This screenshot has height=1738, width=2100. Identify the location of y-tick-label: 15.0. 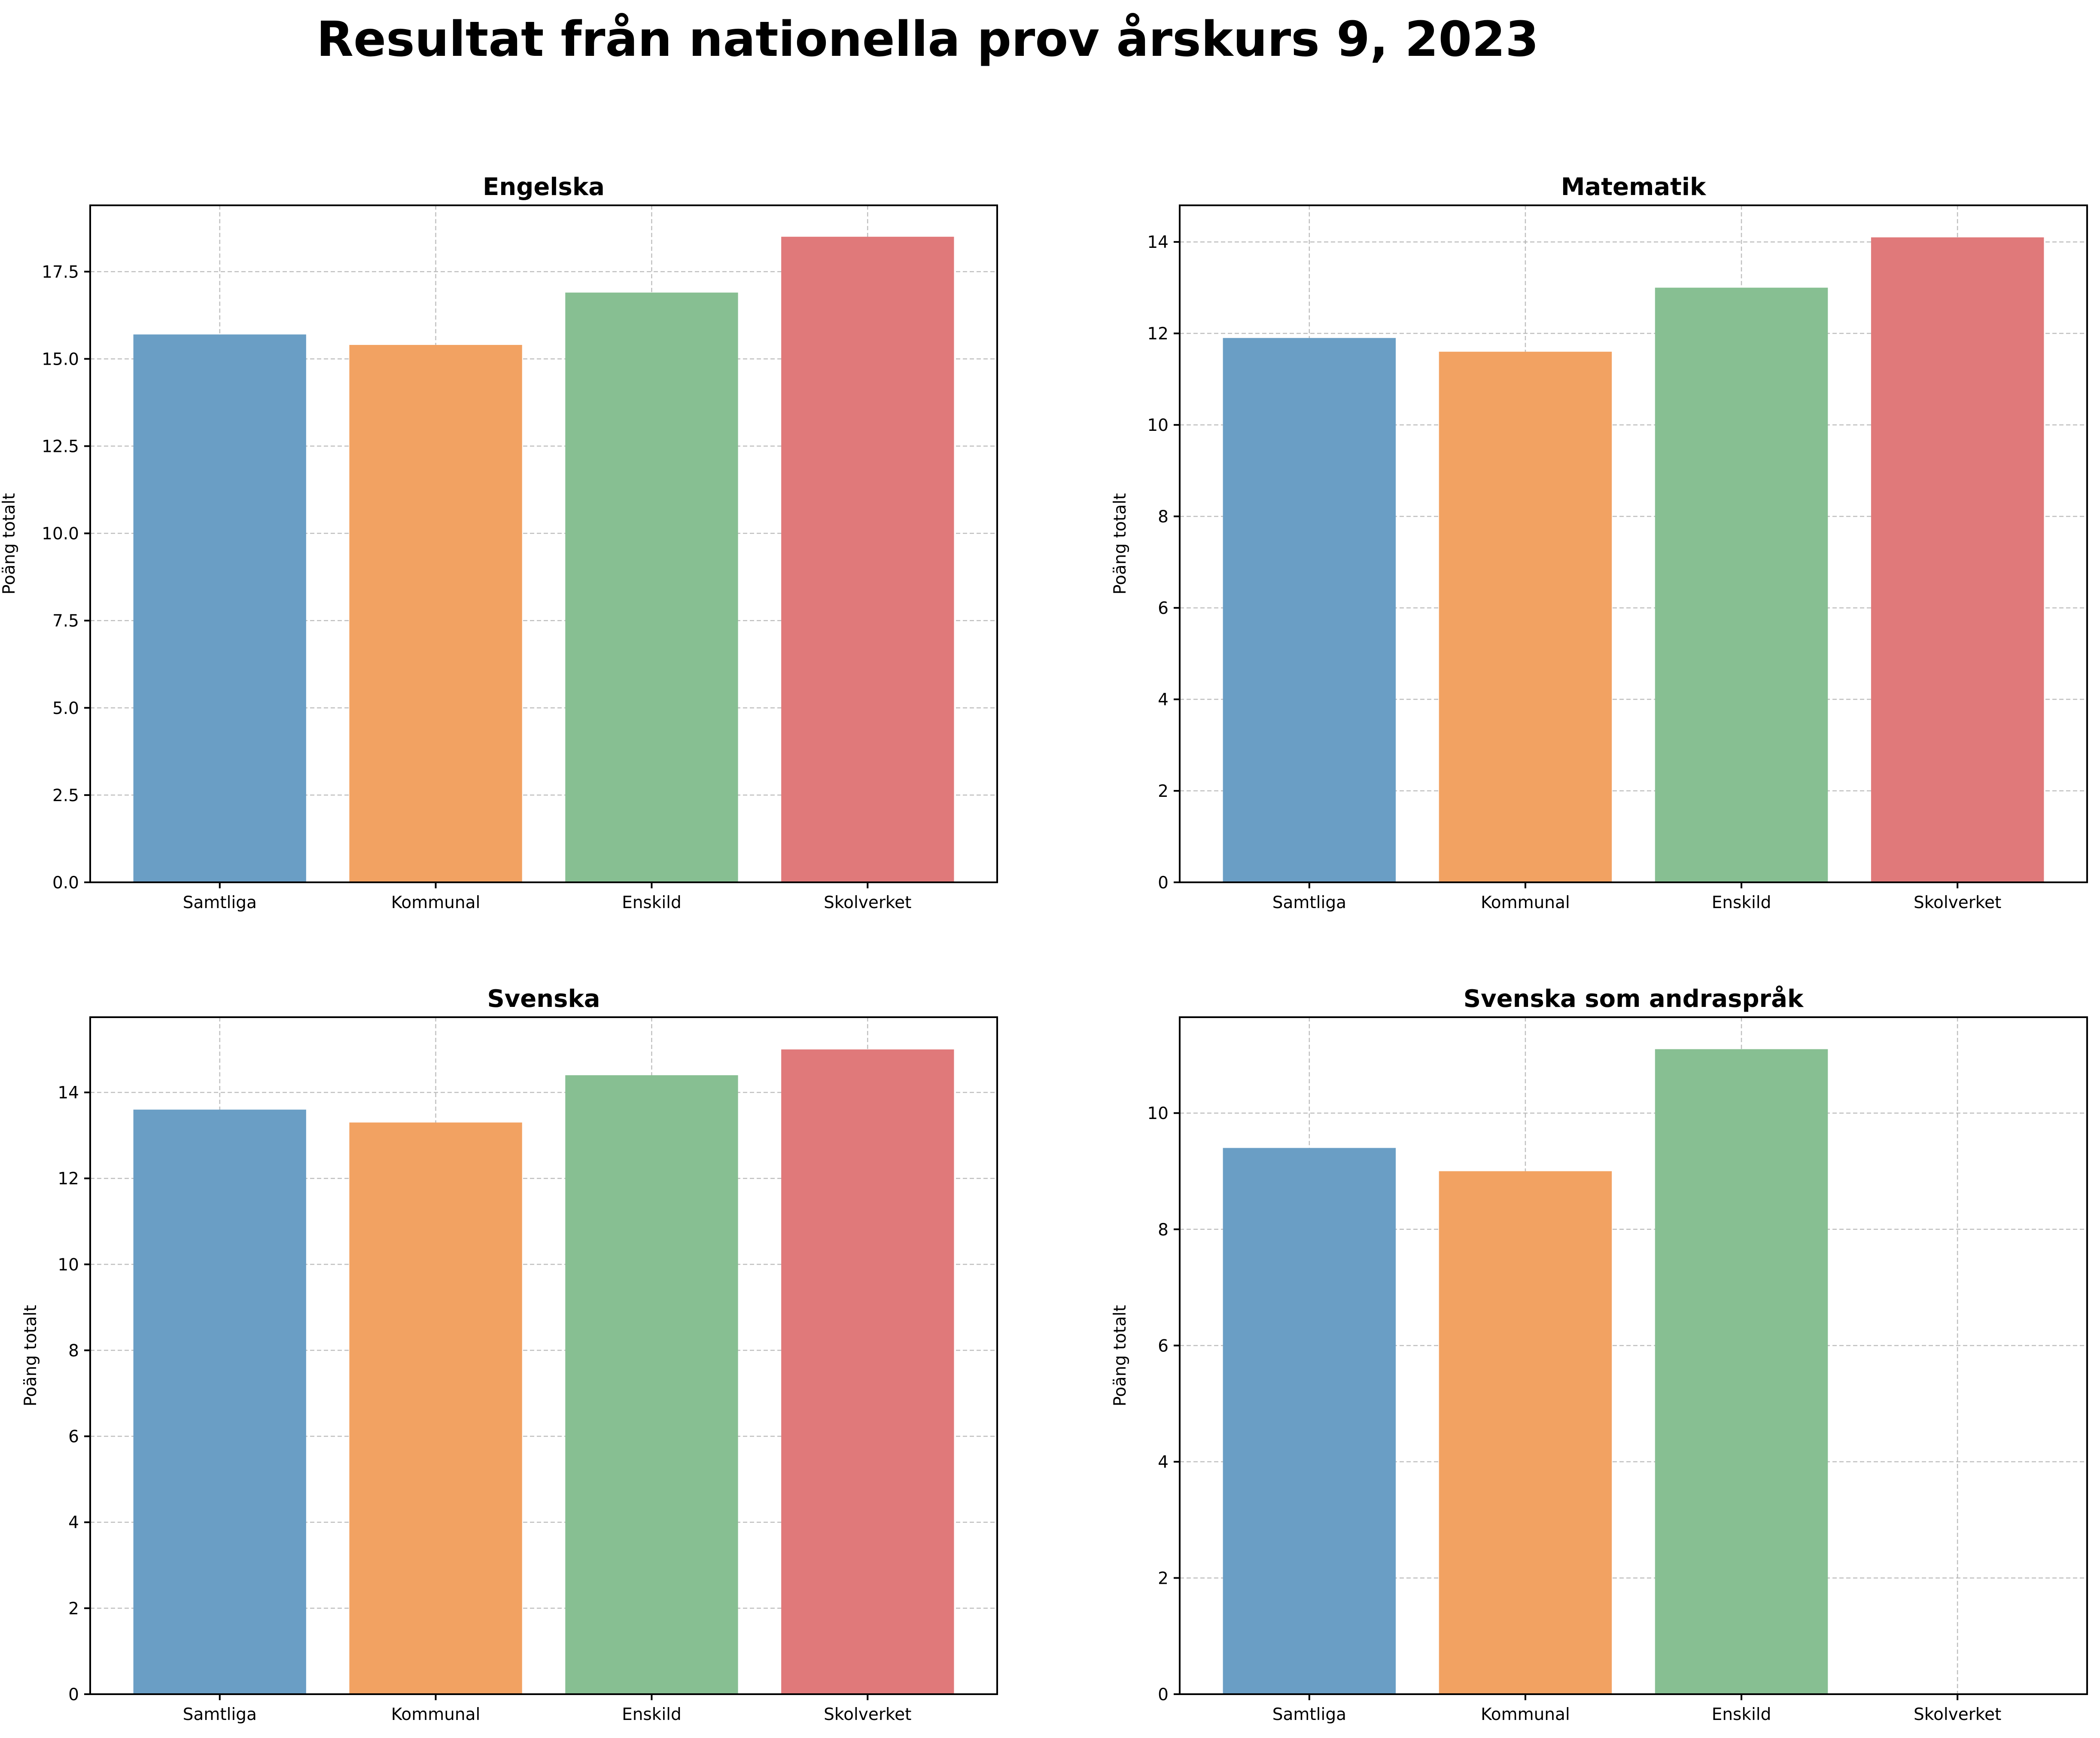
(61, 359).